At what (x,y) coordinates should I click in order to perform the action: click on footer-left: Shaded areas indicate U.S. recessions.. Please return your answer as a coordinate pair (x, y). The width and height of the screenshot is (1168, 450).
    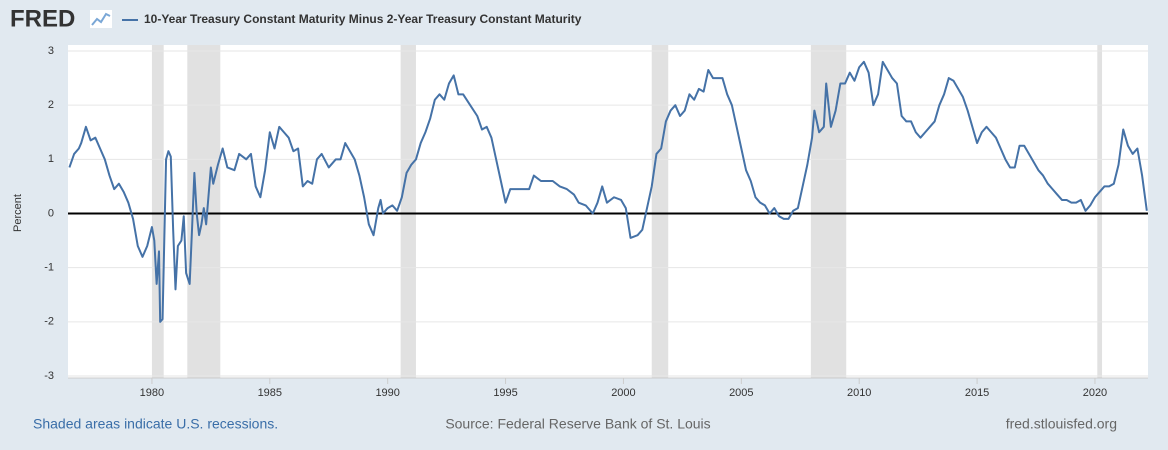
    Looking at the image, I should click on (155, 424).